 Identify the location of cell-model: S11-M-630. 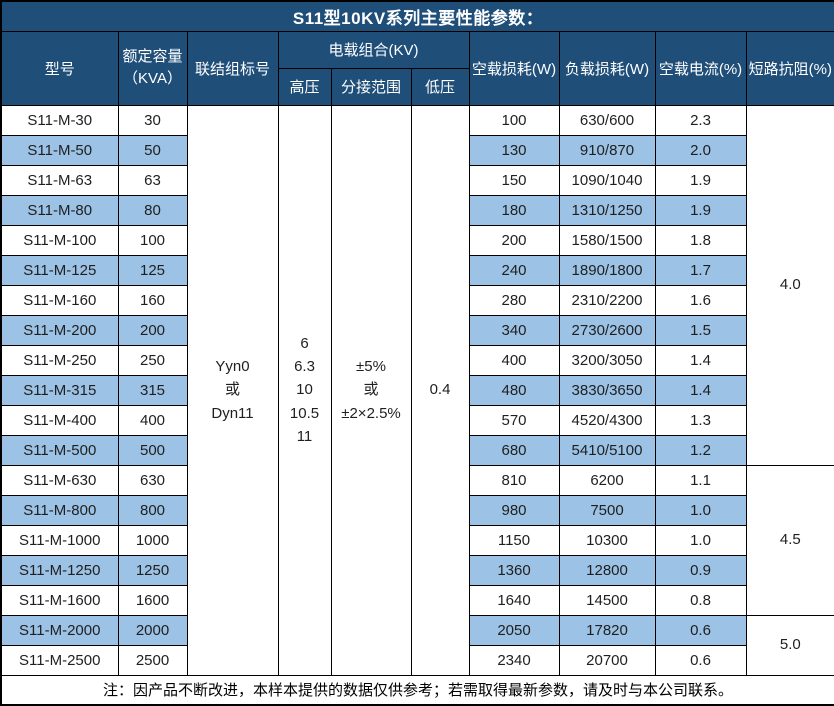
(59, 480).